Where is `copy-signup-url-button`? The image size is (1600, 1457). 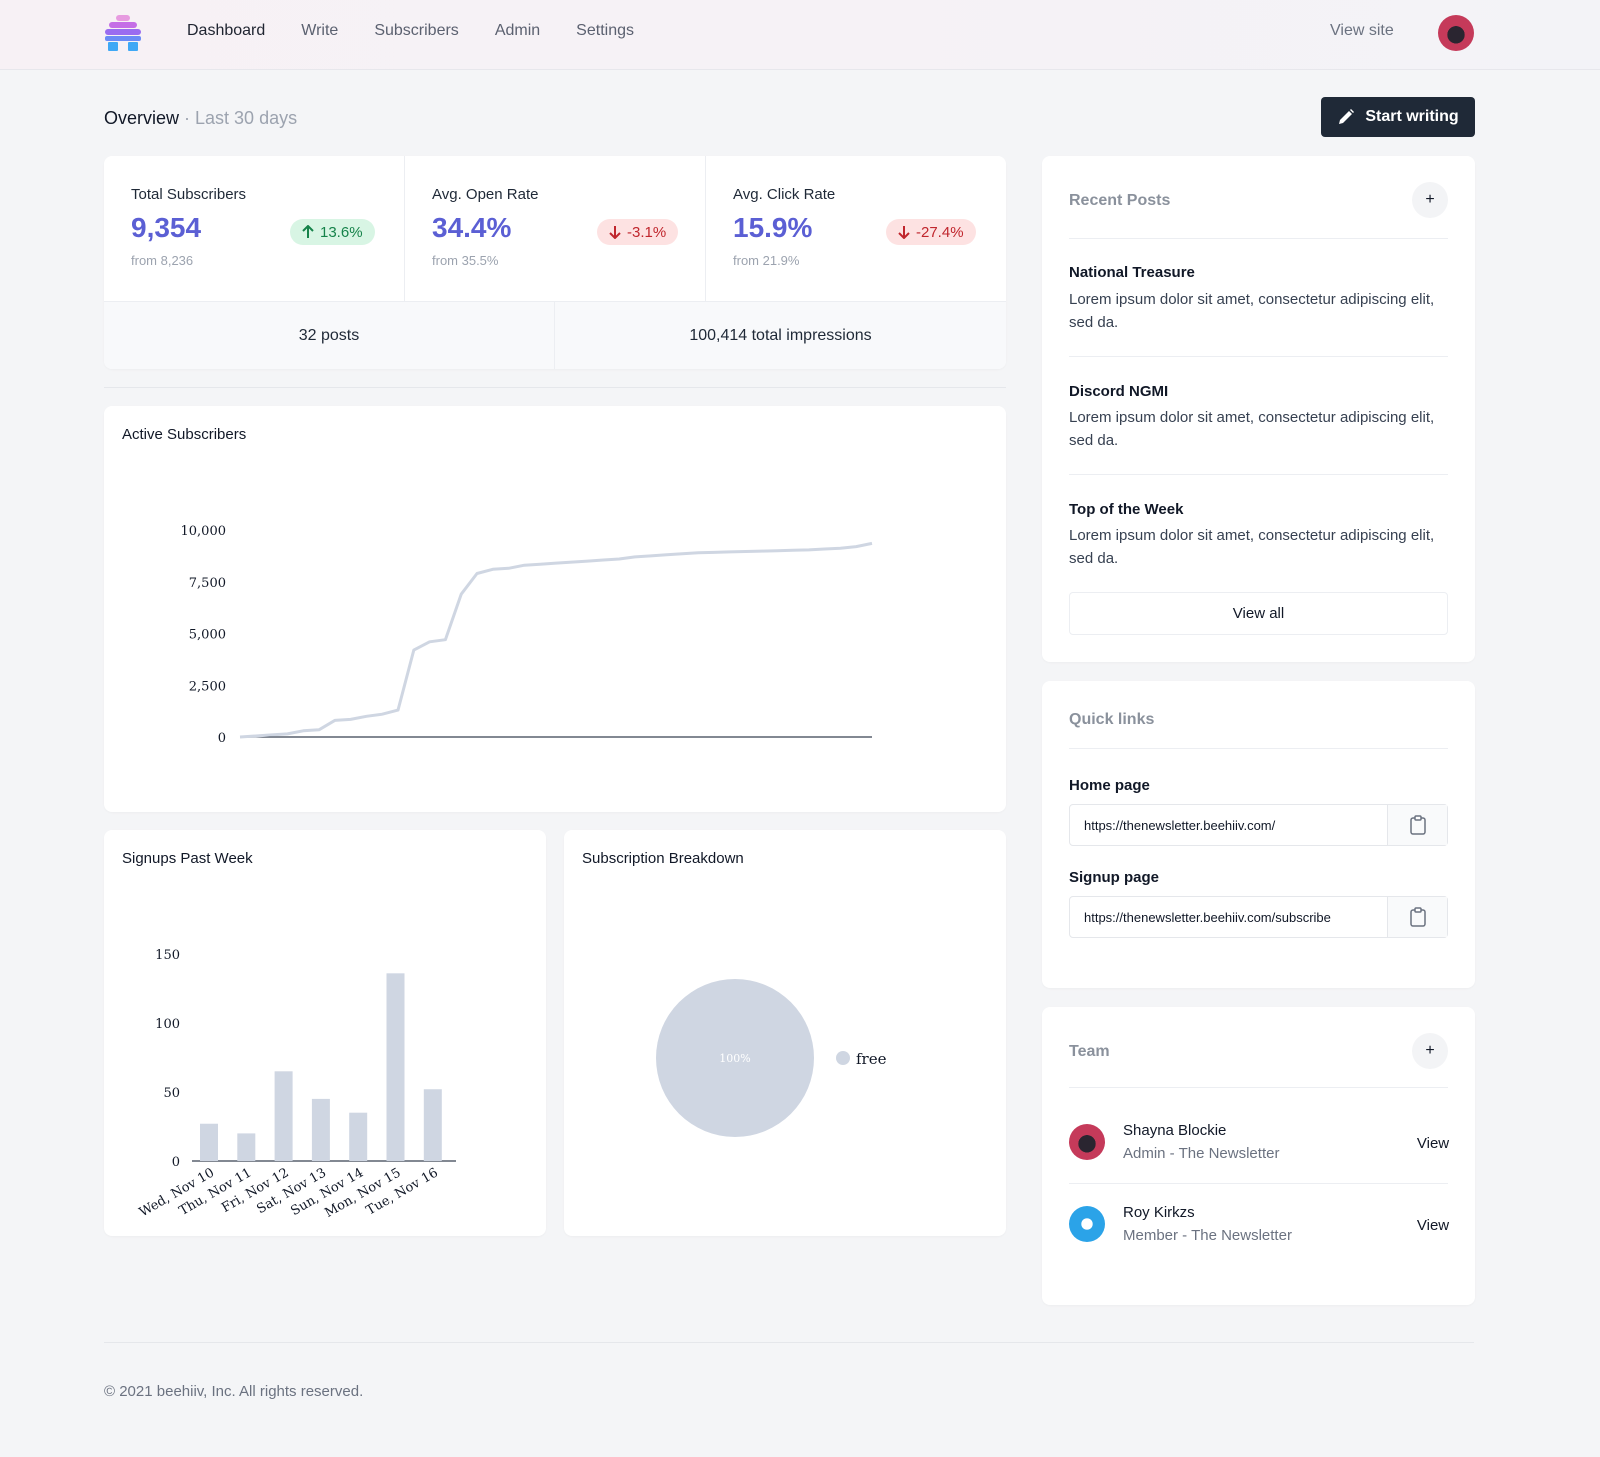
copy-signup-url-button is located at coordinates (1417, 917).